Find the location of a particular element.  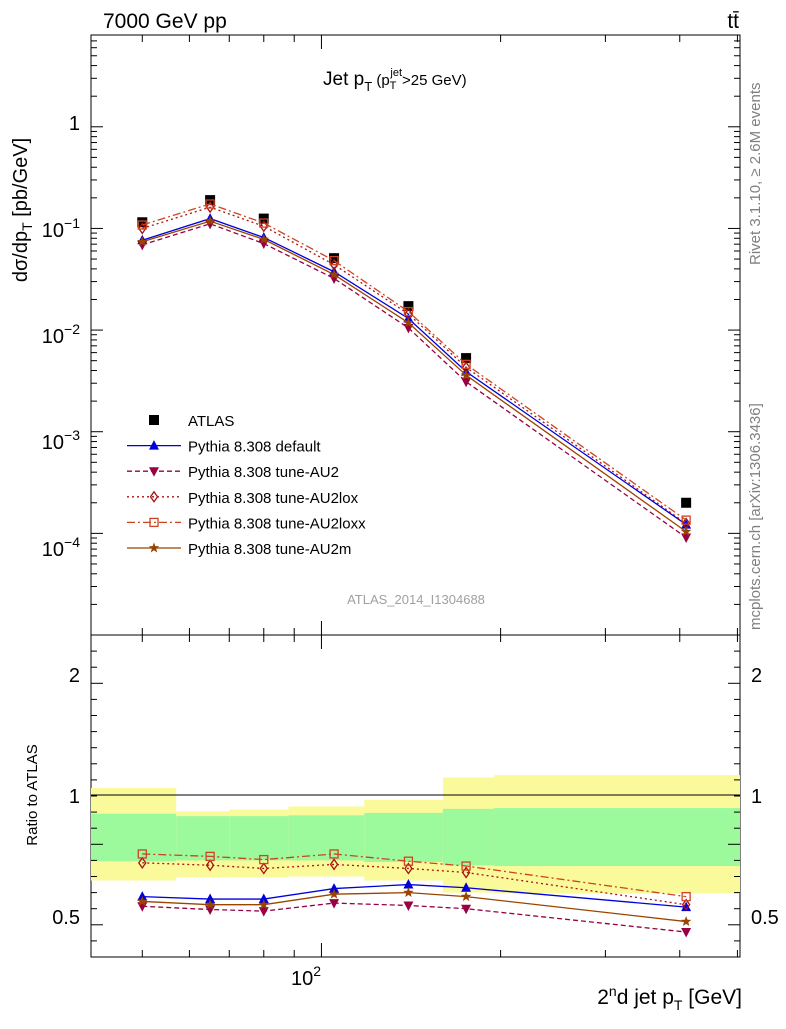

source-label: mcplots.cern.ch [arXiv:1306.3436] is located at coordinates (755, 516).